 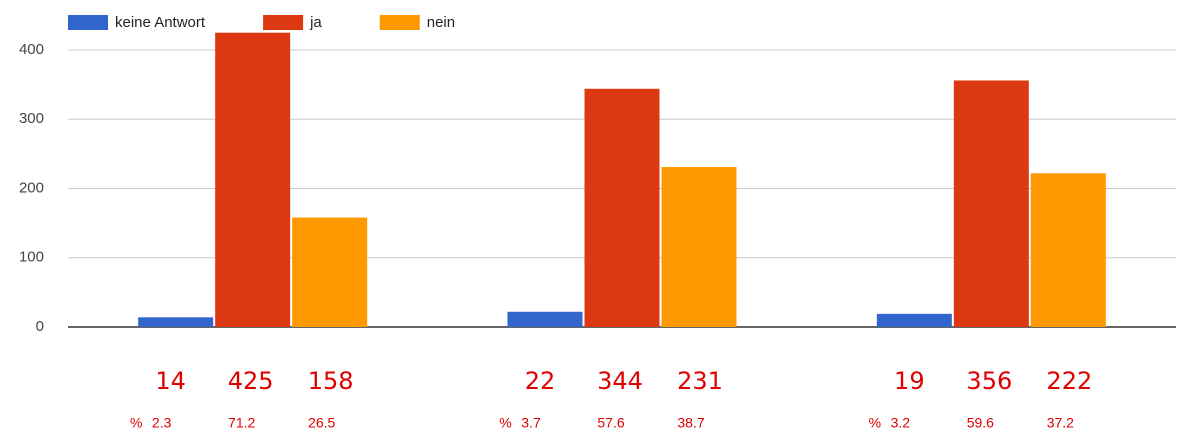 I want to click on value-label: 158, so click(x=331, y=381).